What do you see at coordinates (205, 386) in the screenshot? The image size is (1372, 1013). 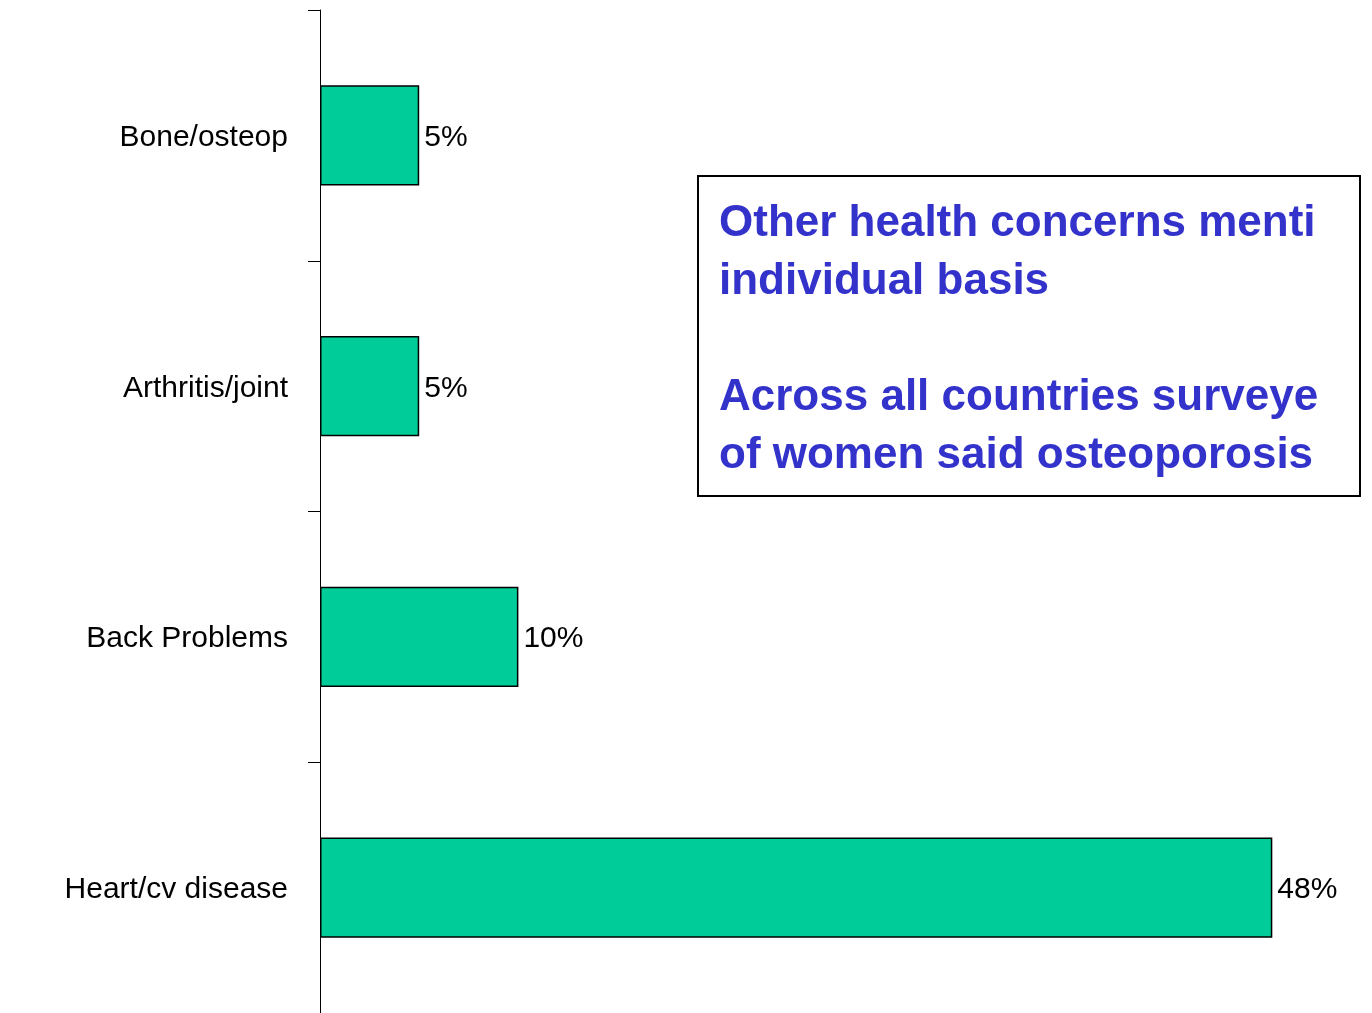 I see `y-tick-label: Arthritis/joint` at bounding box center [205, 386].